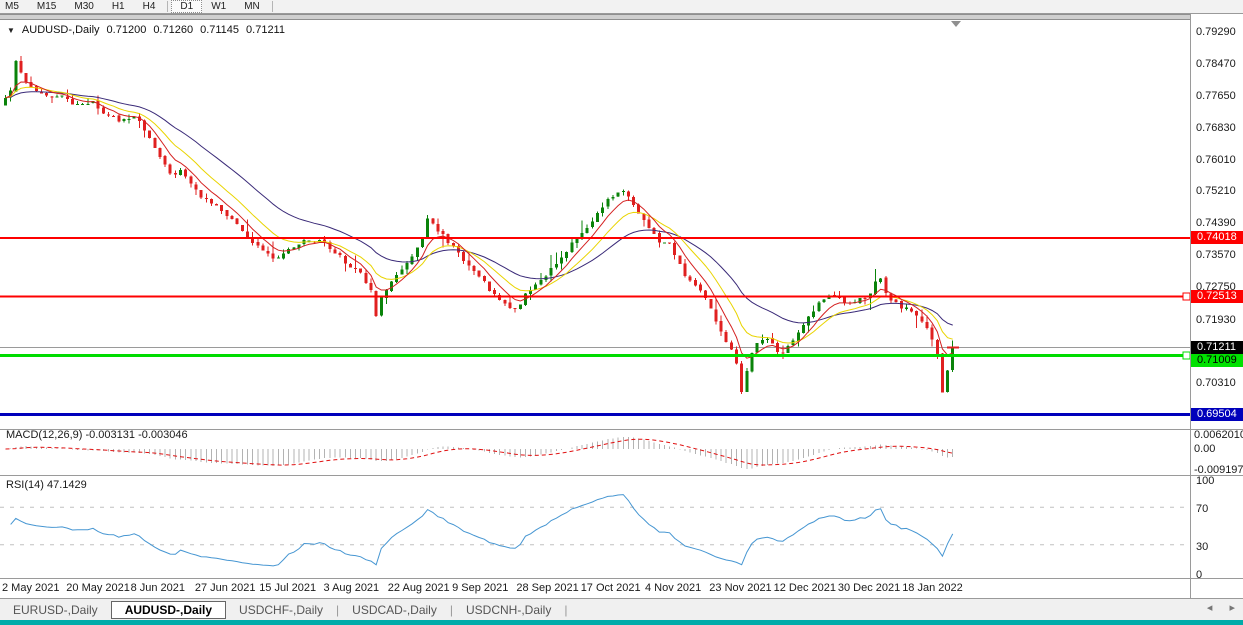 The image size is (1243, 625). I want to click on timeframe-button-m30: M30, so click(84, 6).